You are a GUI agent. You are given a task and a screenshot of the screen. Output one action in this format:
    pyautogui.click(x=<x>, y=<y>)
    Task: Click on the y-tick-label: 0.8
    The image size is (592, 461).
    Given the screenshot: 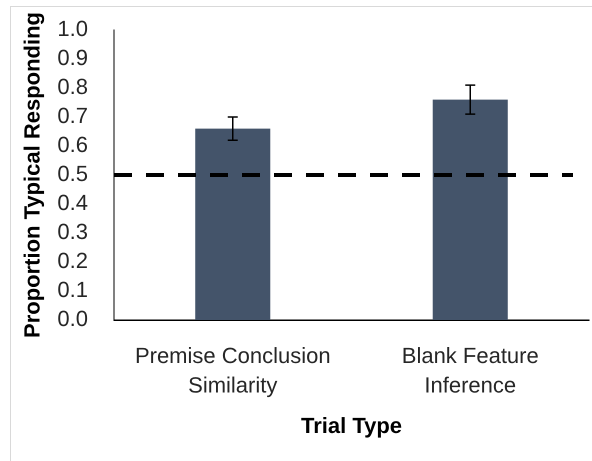 What is the action you would take?
    pyautogui.click(x=72, y=87)
    